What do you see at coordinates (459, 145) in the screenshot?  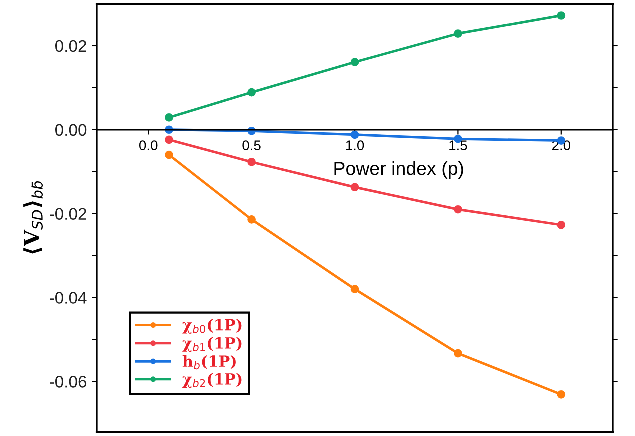 I see `x-tick-label: 1.5` at bounding box center [459, 145].